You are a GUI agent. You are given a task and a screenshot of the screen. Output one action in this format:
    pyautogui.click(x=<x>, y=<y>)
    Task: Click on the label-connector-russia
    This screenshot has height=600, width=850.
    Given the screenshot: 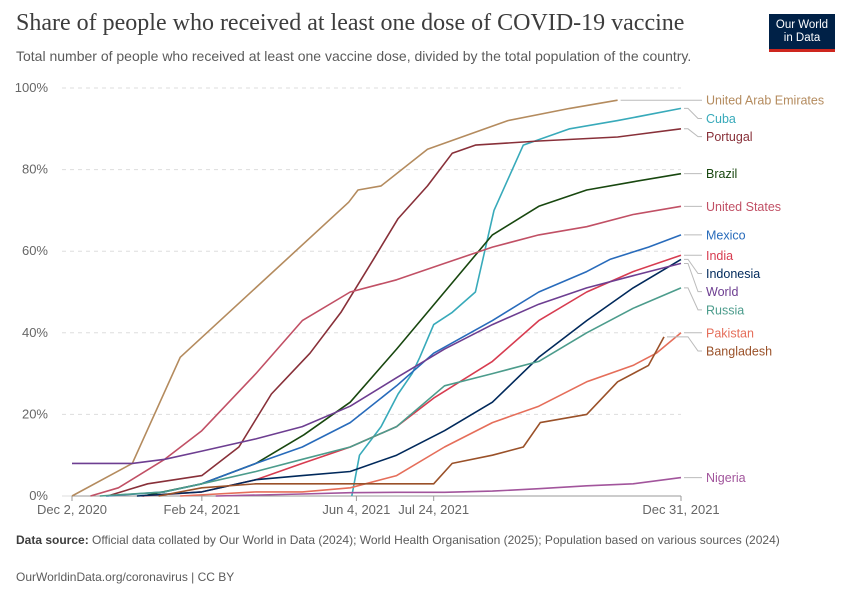 What is the action you would take?
    pyautogui.click(x=693, y=299)
    